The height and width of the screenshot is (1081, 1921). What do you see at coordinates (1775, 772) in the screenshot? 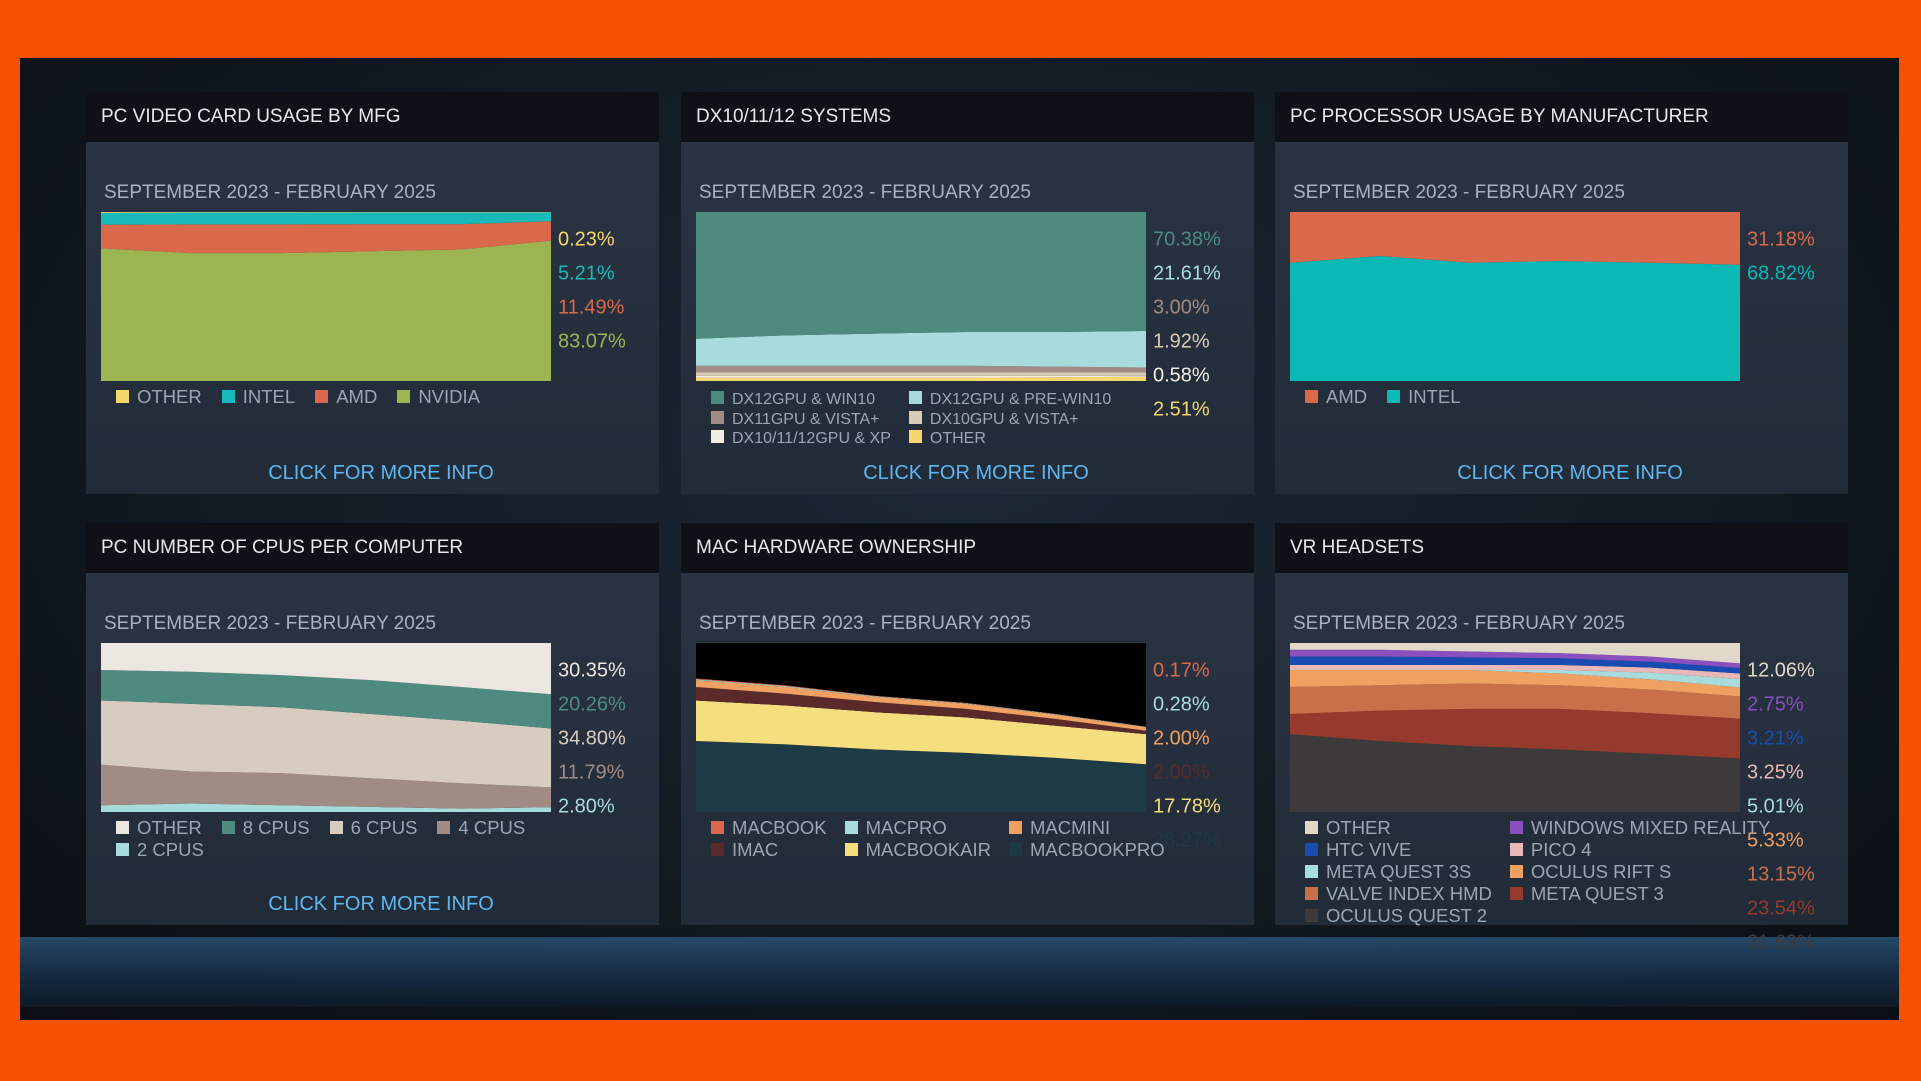
I see `value-label: 3.25%` at bounding box center [1775, 772].